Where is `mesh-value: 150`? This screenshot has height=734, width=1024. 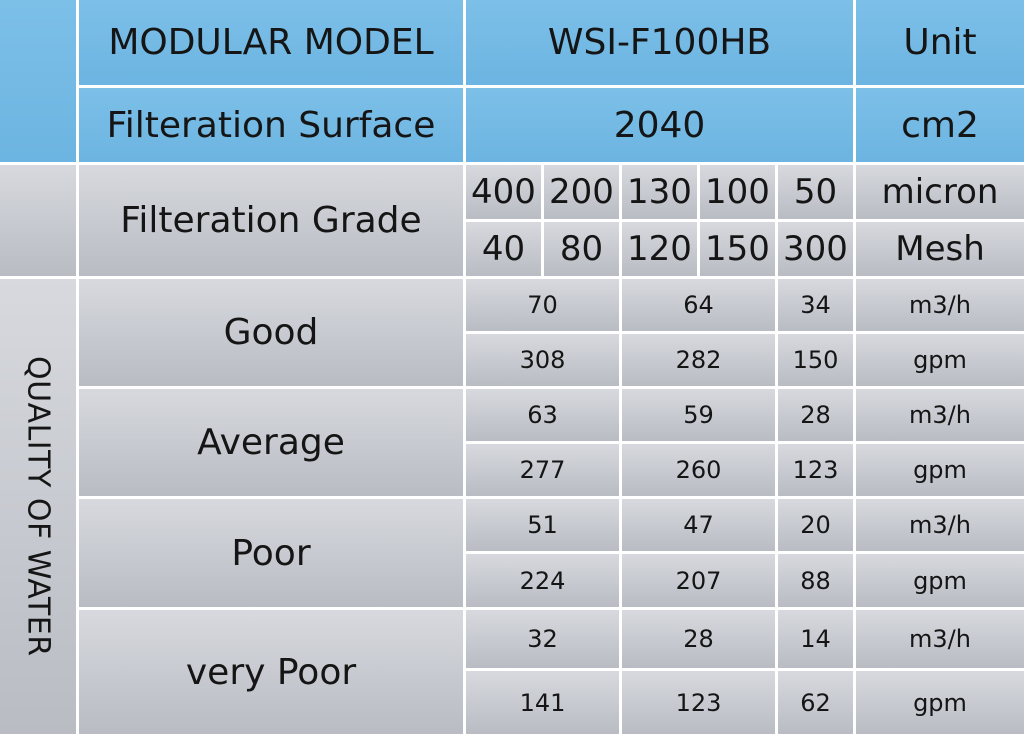
mesh-value: 150 is located at coordinates (737, 249).